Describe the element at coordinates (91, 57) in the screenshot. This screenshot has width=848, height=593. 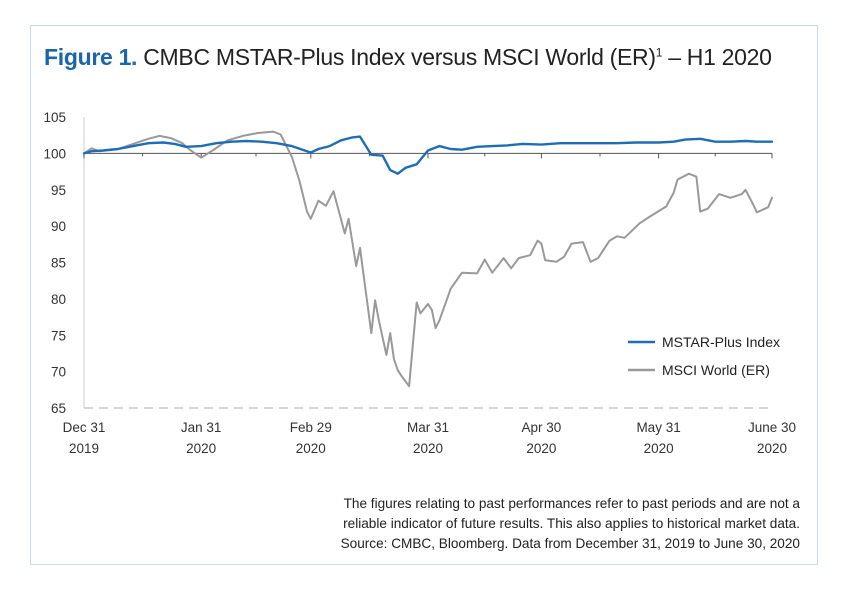
I see `figure-label: Figure 1.` at that location.